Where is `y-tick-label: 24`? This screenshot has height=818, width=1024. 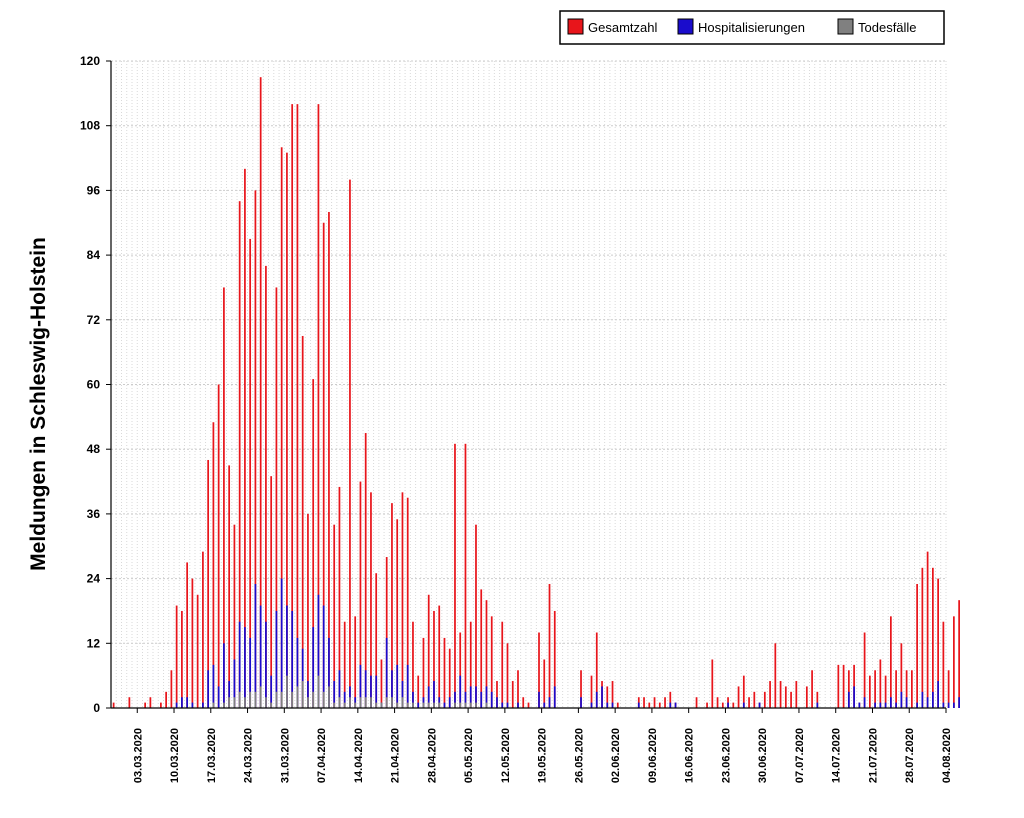
y-tick-label: 24 is located at coordinates (94, 579).